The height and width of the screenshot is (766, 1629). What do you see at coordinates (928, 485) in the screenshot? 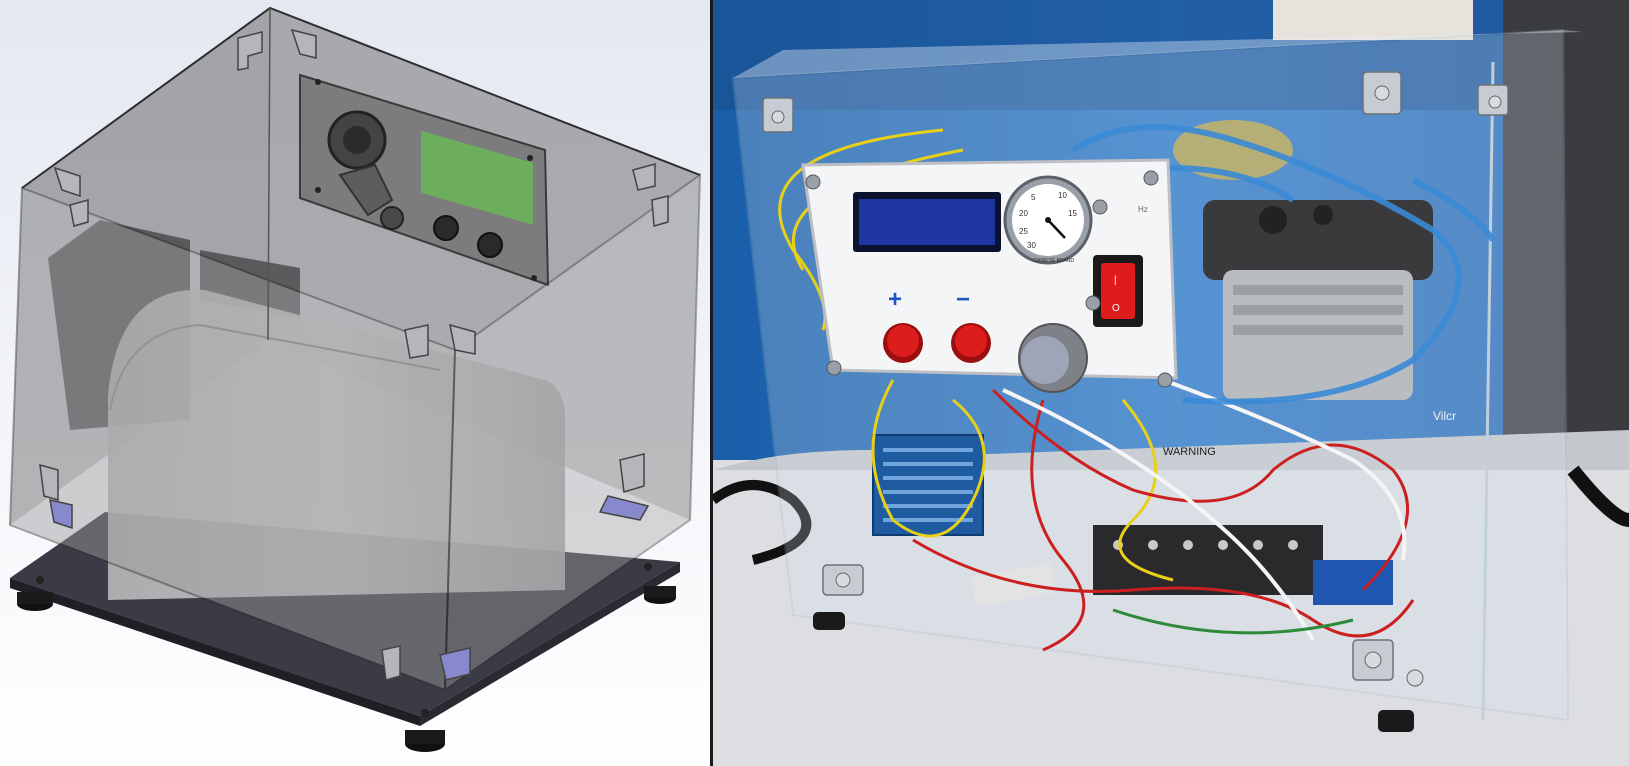
I see `breakout-pins` at bounding box center [928, 485].